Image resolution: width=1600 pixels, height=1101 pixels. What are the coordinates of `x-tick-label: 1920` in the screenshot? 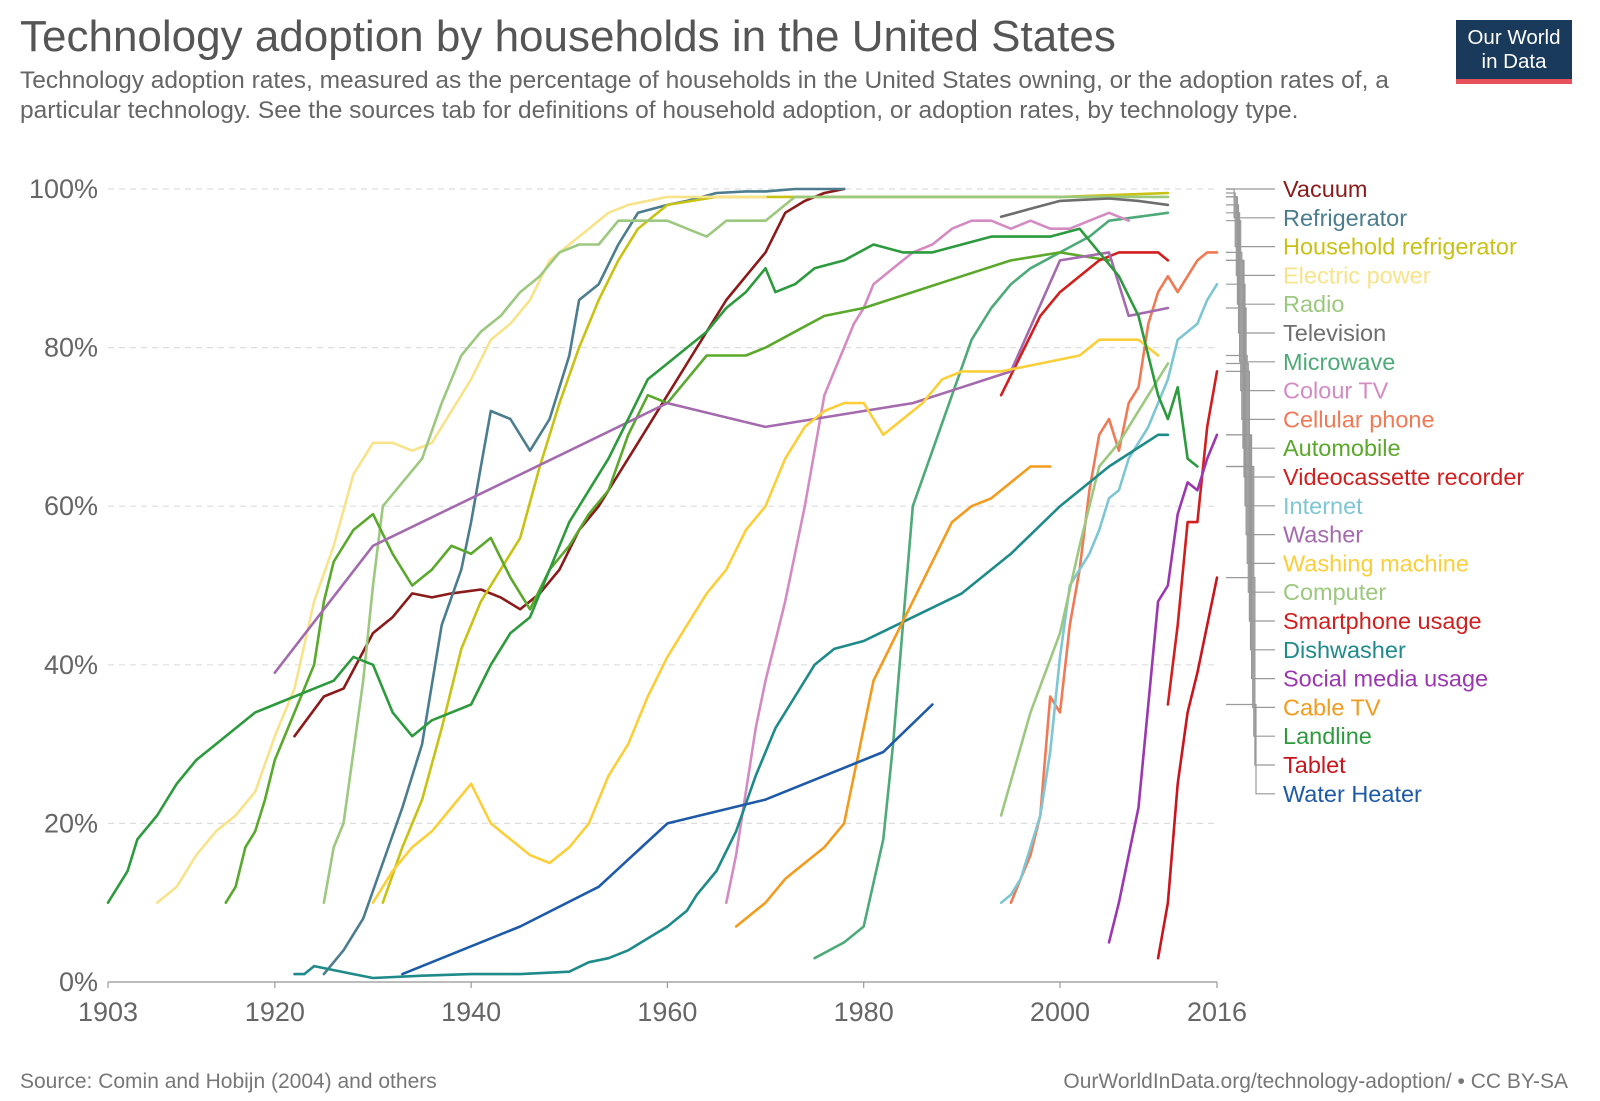 It's located at (275, 1012).